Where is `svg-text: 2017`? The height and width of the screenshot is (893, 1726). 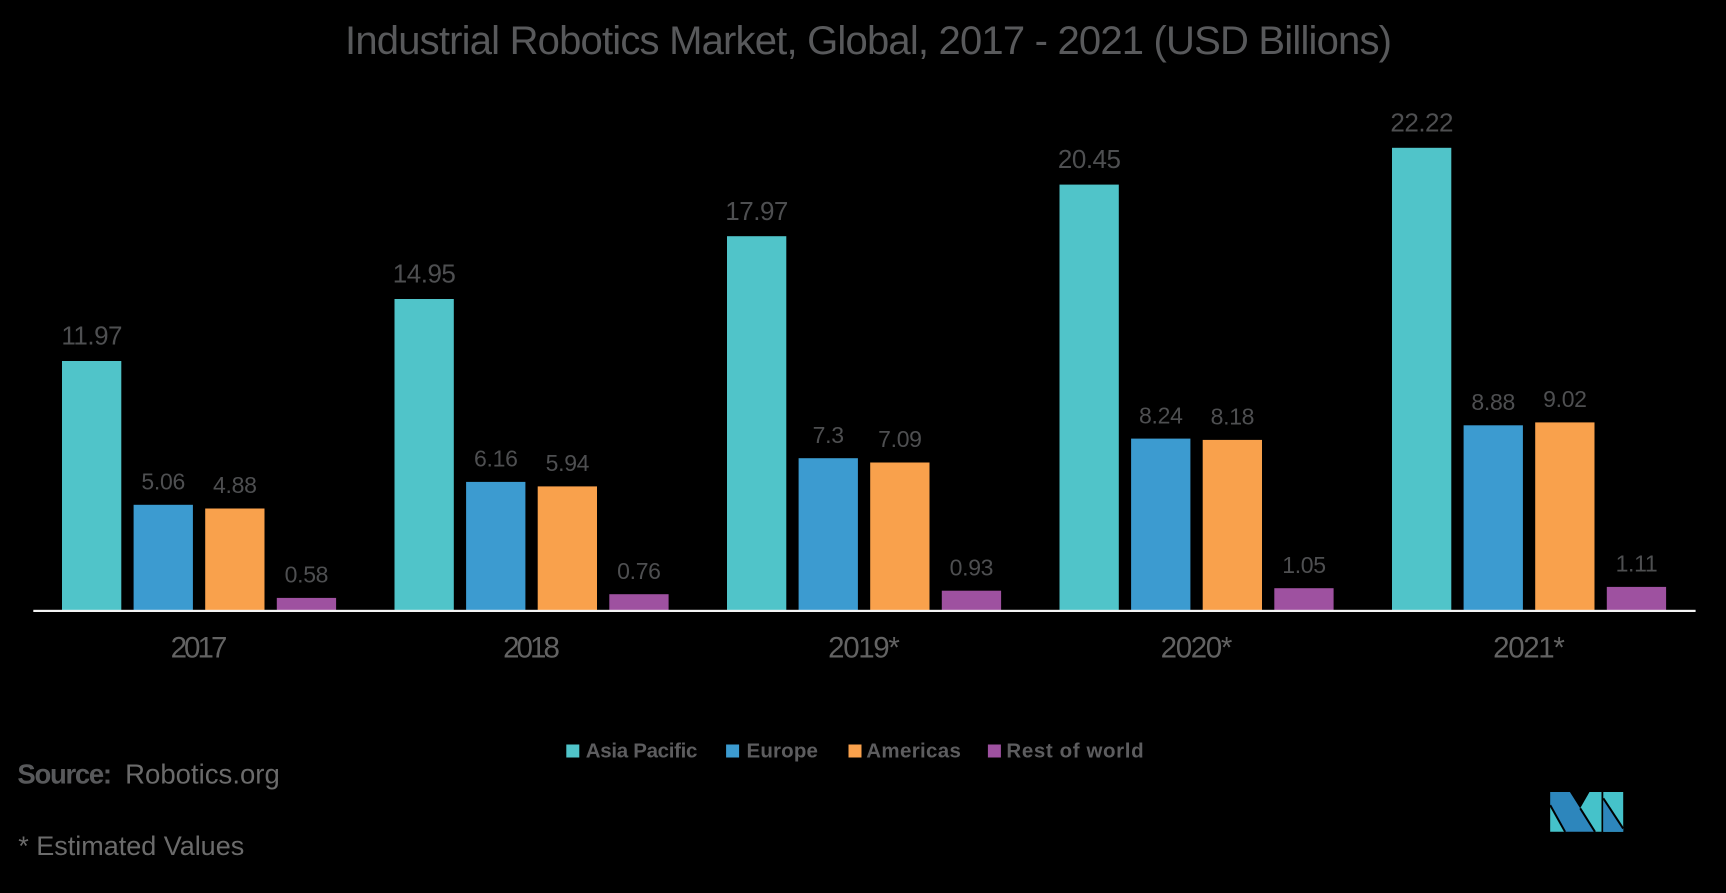
svg-text: 2017 is located at coordinates (199, 648).